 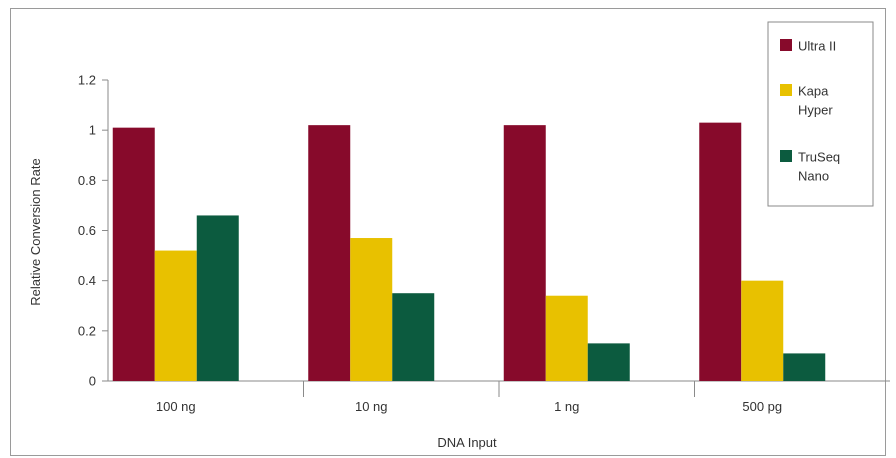 I want to click on x-ticks: 100 ng 10 ng 1 ng 500 pg, so click(x=469, y=397).